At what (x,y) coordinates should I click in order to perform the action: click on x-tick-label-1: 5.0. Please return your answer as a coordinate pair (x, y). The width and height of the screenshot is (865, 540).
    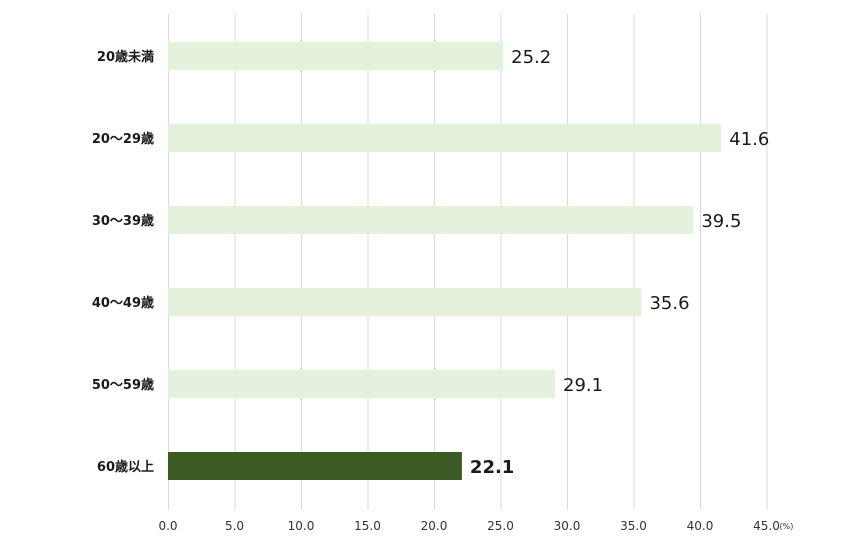
    Looking at the image, I should click on (234, 526).